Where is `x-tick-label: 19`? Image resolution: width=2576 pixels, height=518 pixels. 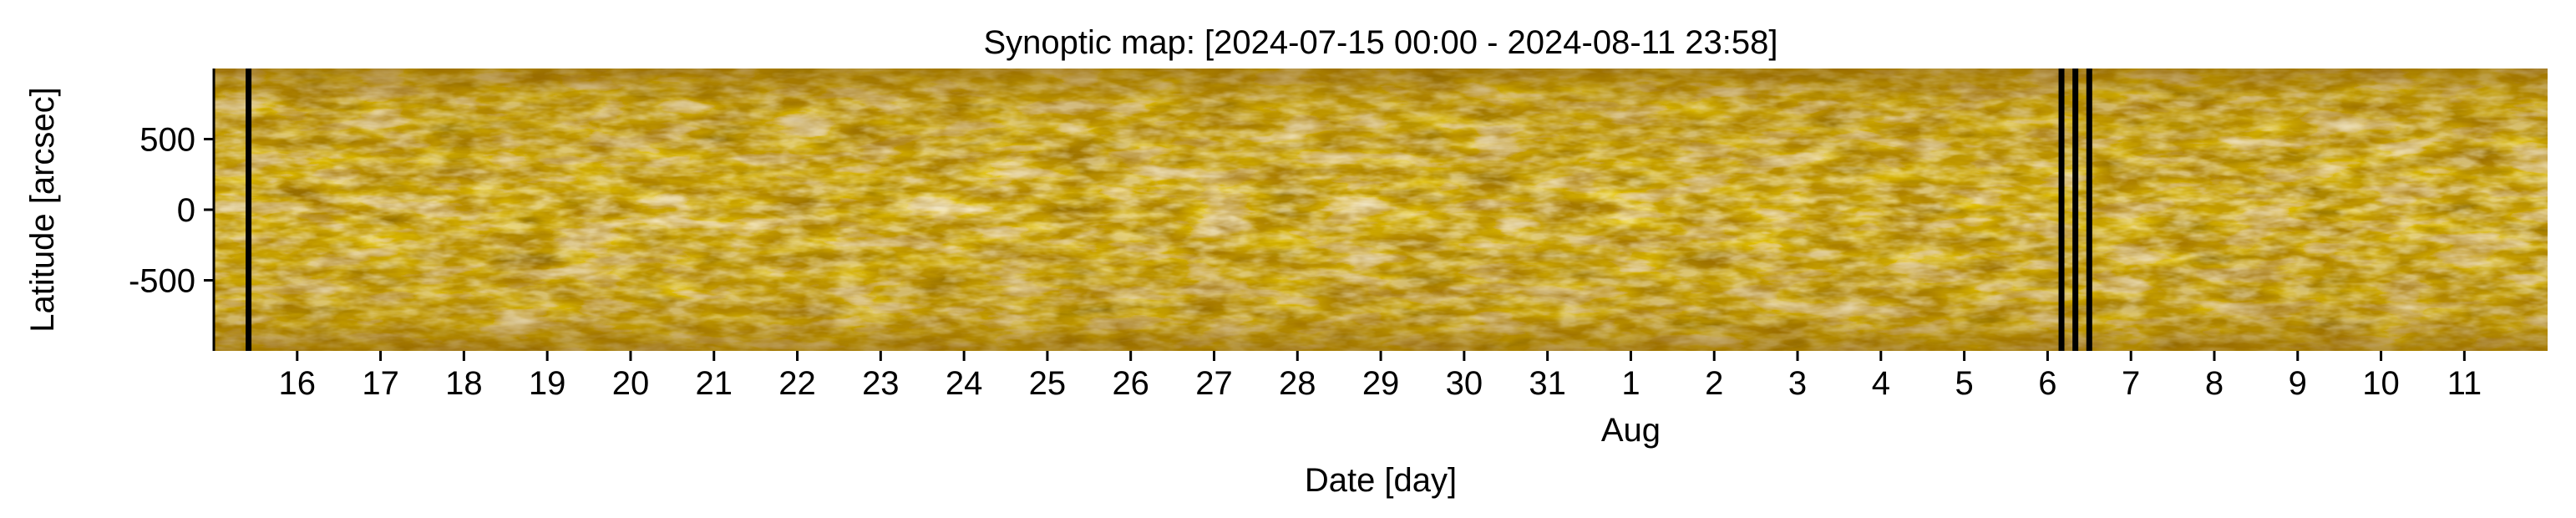
x-tick-label: 19 is located at coordinates (547, 383).